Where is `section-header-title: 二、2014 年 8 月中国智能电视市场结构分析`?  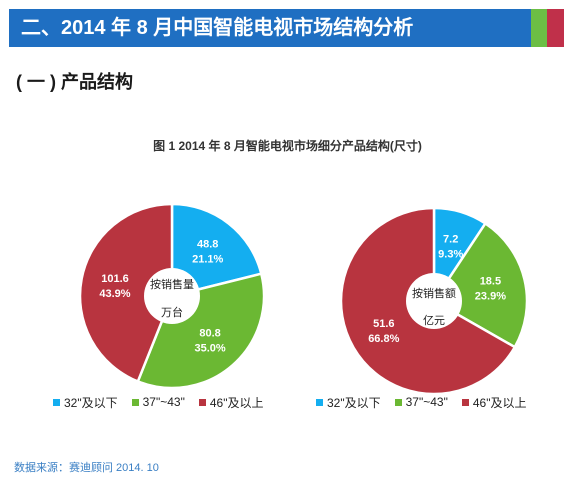 section-header-title: 二、2014 年 8 月中国智能电视市场结构分析 is located at coordinates (217, 28).